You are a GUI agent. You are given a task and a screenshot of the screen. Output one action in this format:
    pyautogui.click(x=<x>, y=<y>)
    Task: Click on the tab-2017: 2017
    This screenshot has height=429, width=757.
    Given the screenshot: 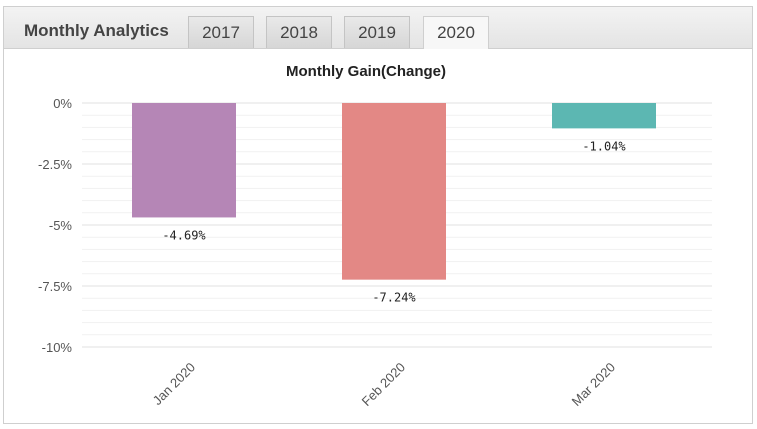 What is the action you would take?
    pyautogui.click(x=221, y=32)
    